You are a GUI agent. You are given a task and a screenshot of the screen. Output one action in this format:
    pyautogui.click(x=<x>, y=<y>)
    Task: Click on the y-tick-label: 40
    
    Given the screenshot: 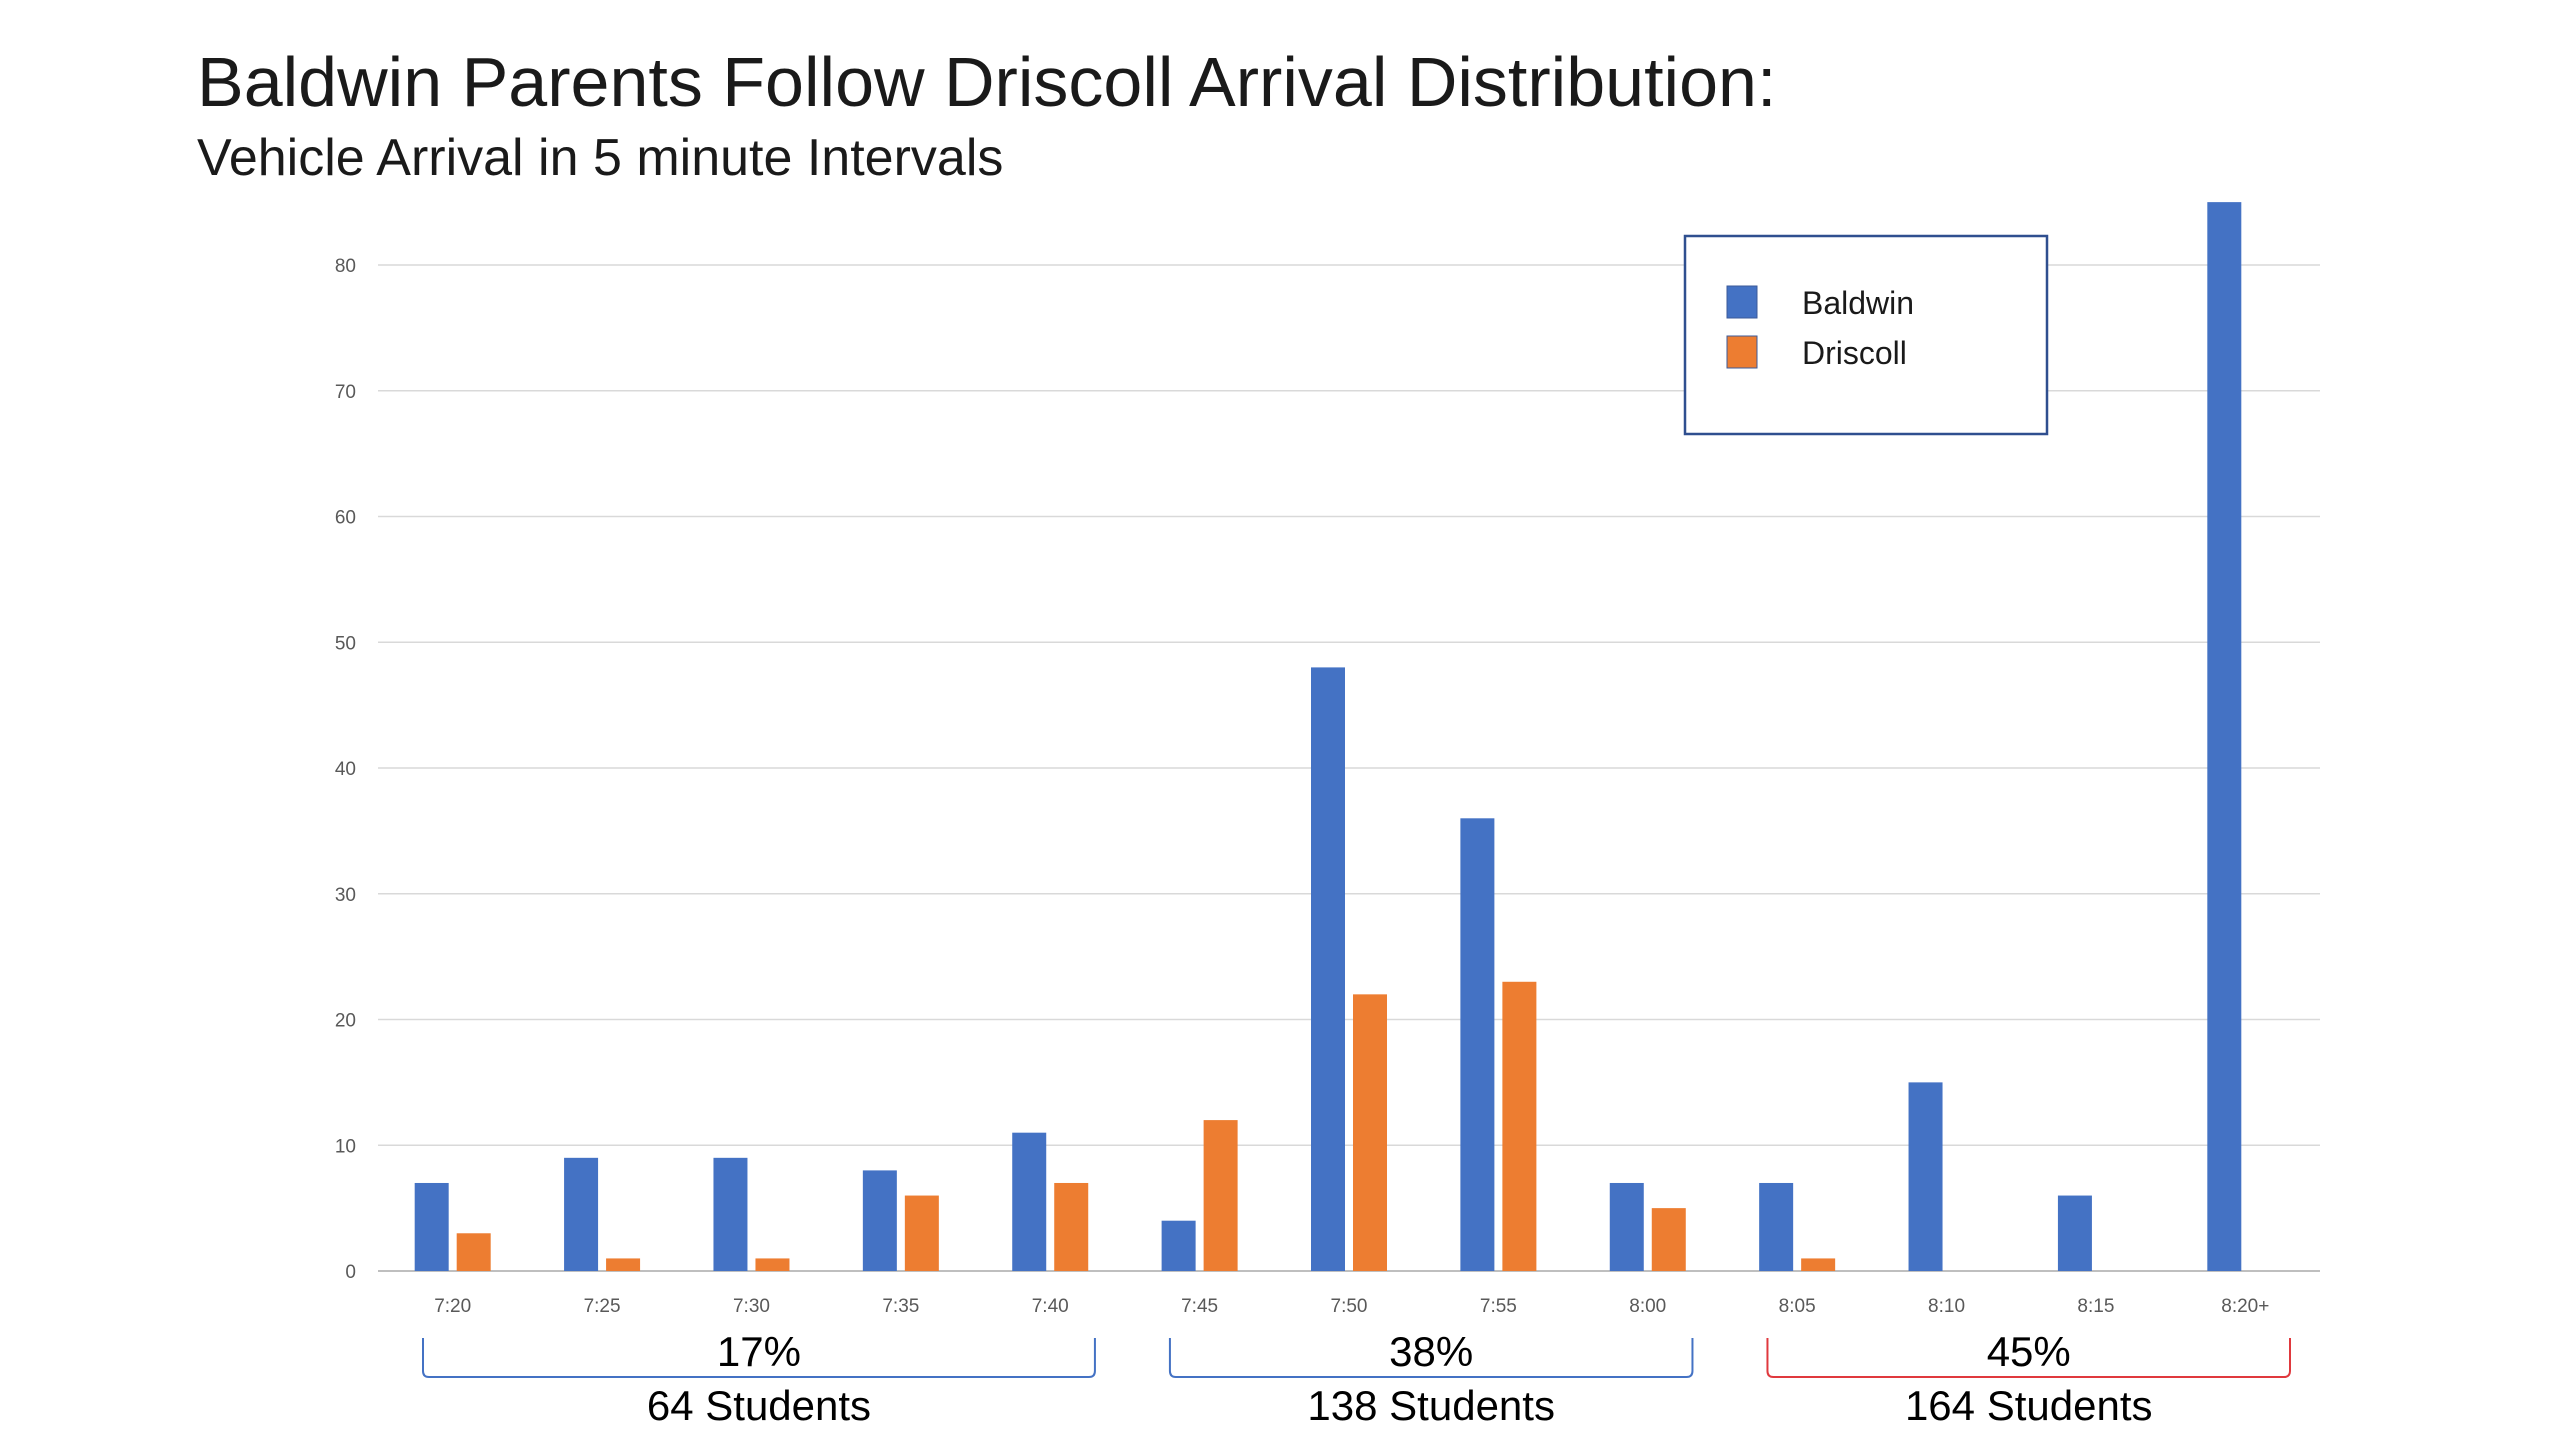 What is the action you would take?
    pyautogui.click(x=345, y=769)
    